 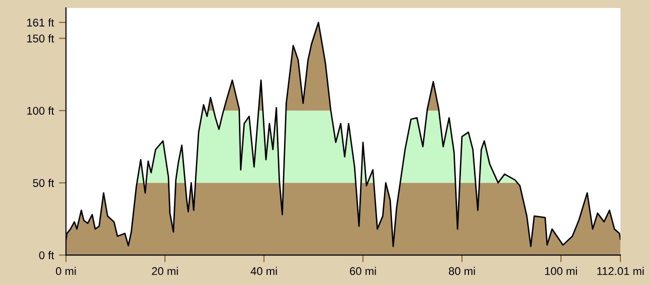 I want to click on y-tick-label: 150 ft, so click(x=40, y=38).